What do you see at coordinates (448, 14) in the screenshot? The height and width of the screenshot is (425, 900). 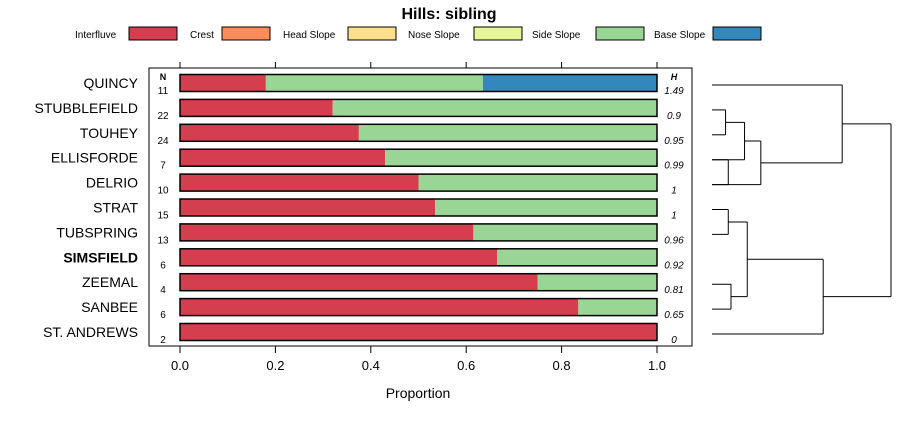 I see `chart-title: Hills: sibling` at bounding box center [448, 14].